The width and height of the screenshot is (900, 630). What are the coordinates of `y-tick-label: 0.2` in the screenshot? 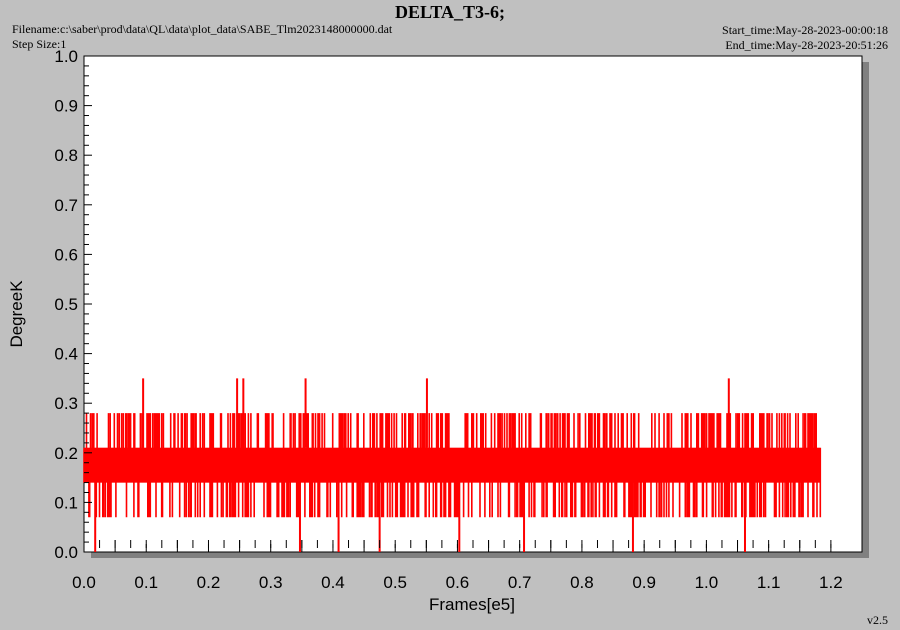 It's located at (66, 453).